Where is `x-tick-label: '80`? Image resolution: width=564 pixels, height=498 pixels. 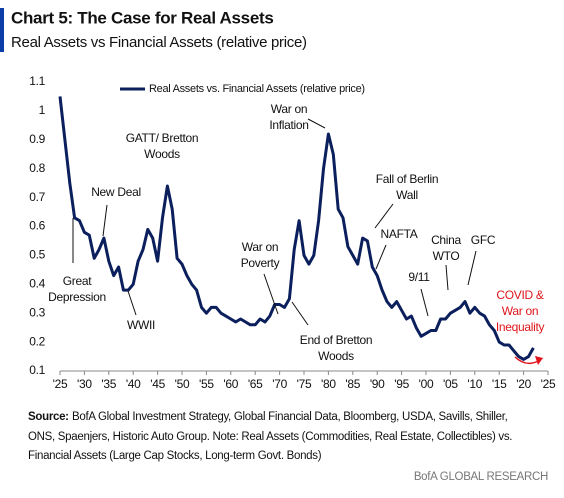 x-tick-label: '80 is located at coordinates (328, 384).